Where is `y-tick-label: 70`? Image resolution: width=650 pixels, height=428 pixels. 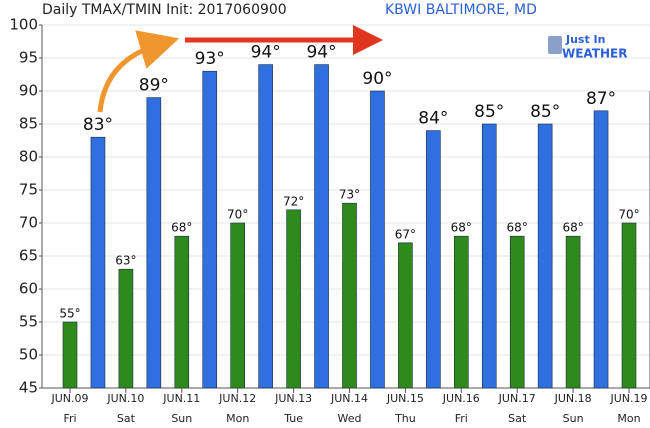
y-tick-label: 70 is located at coordinates (28, 223).